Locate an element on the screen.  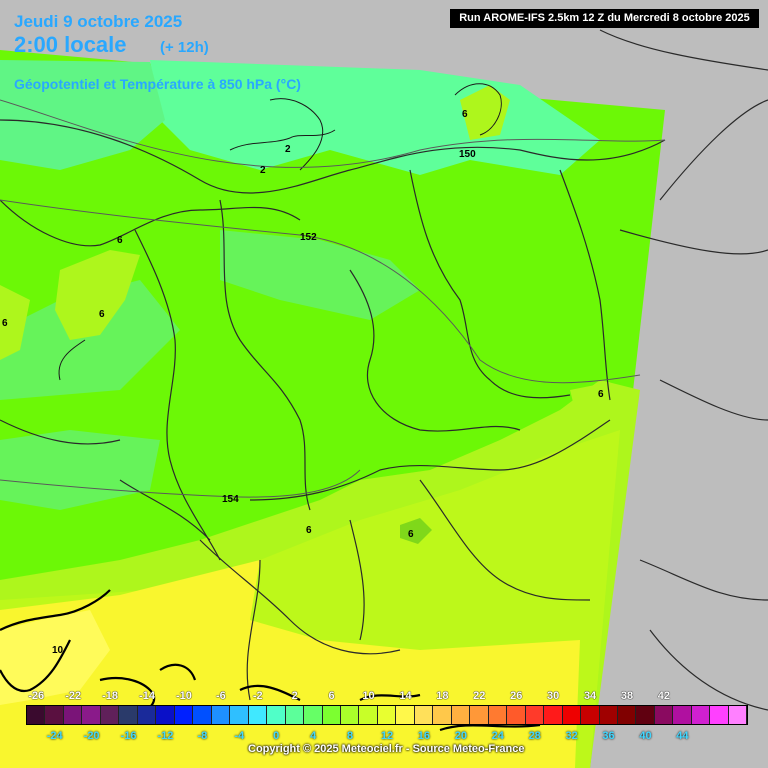
scale-label-bottom: 0 is located at coordinates (276, 736).